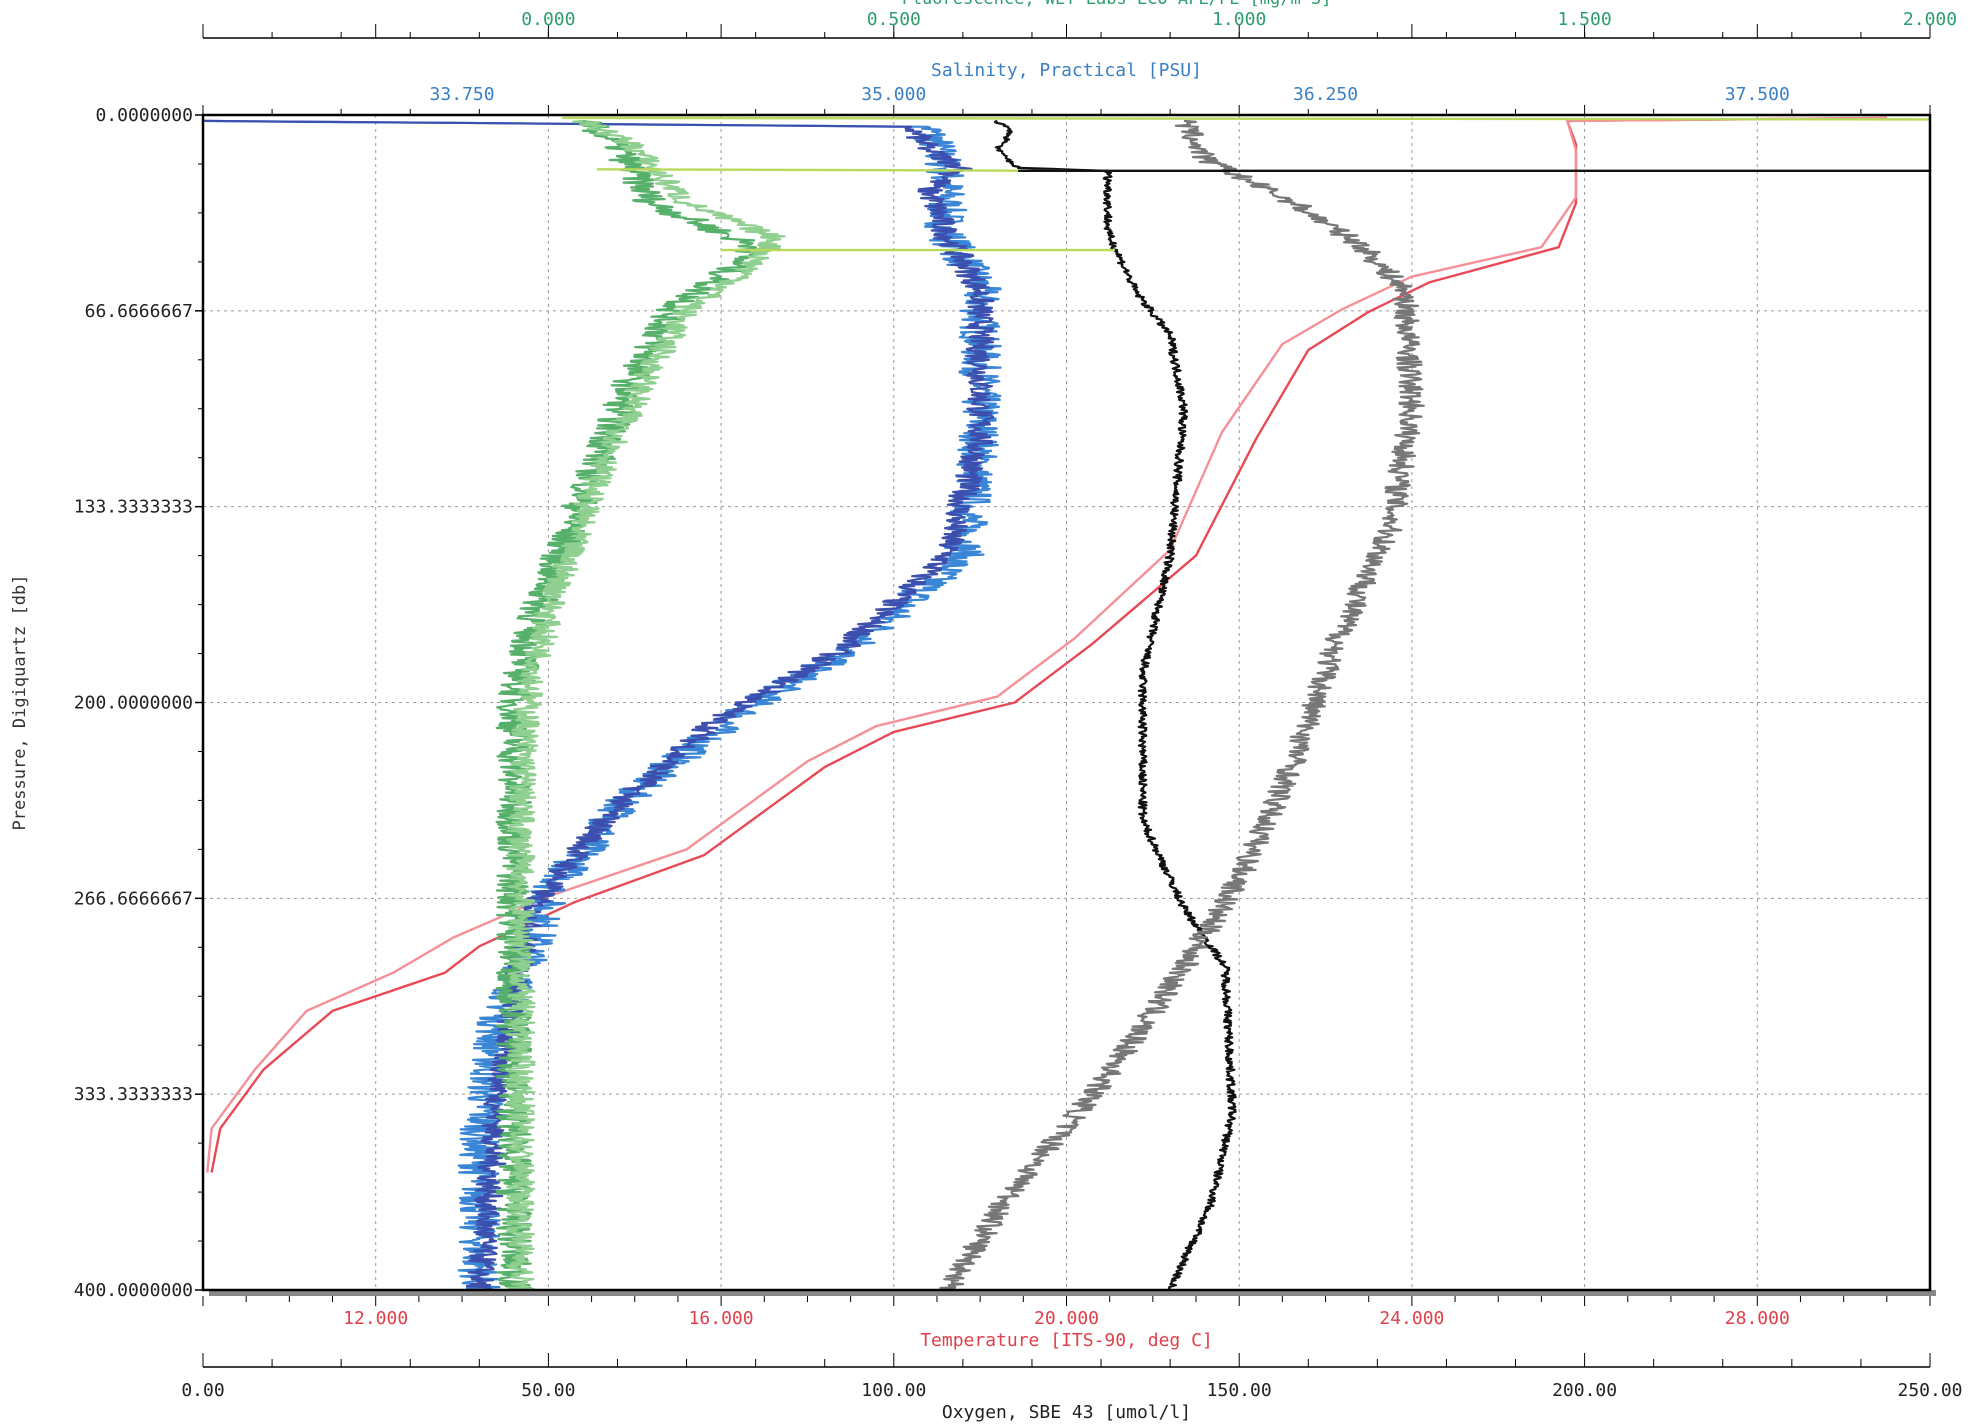  I want to click on salinity-tick-label: 35.000, so click(893, 94).